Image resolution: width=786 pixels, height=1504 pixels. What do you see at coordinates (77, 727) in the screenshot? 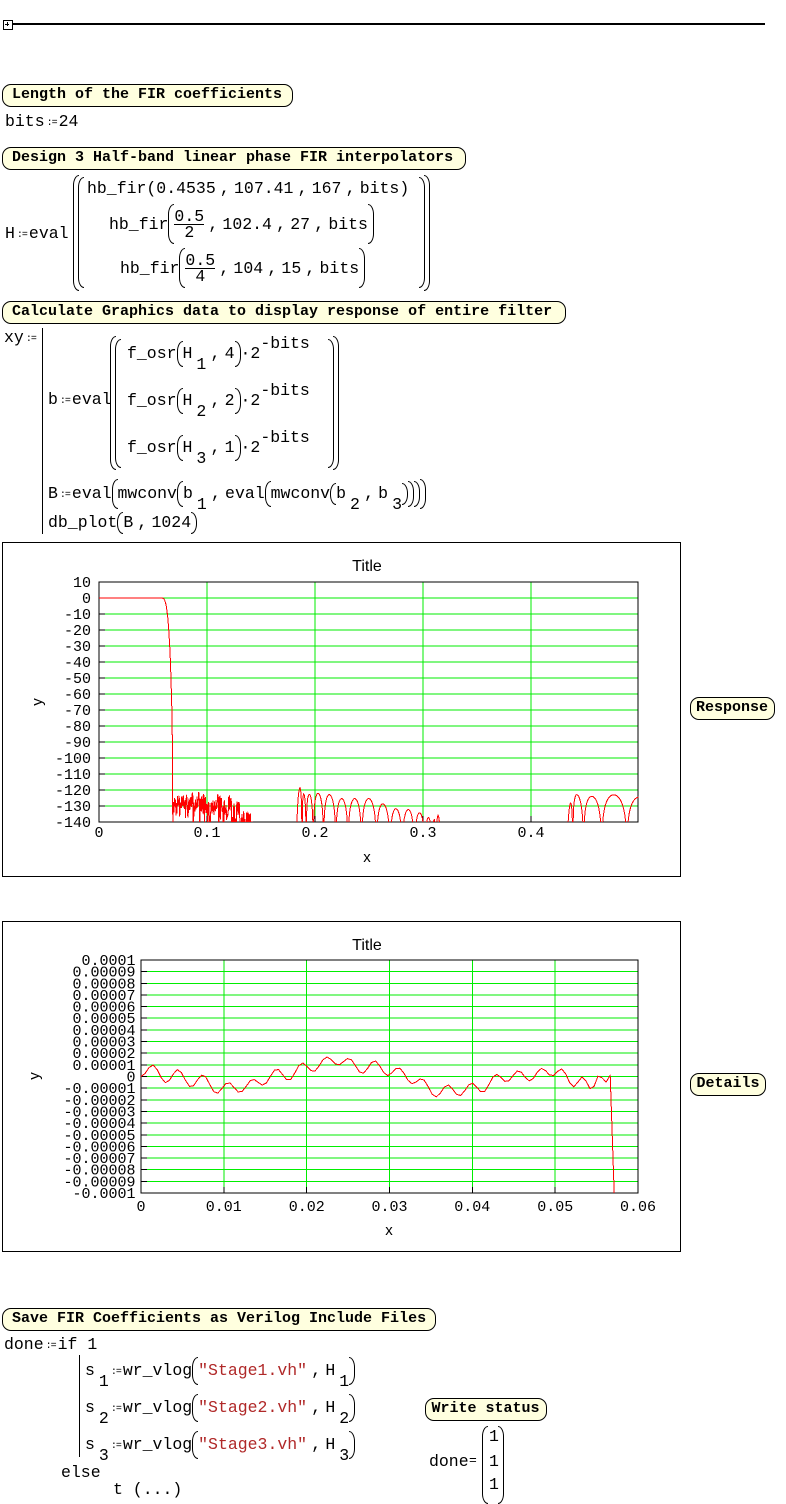
I see `svg-text: -80` at bounding box center [77, 727].